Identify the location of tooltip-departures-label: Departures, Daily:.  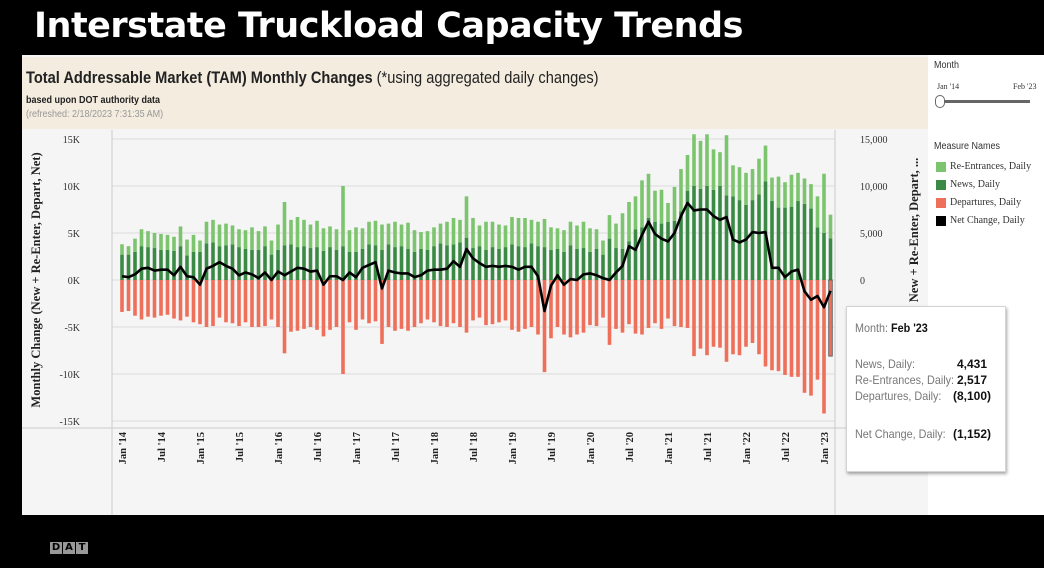
(898, 396).